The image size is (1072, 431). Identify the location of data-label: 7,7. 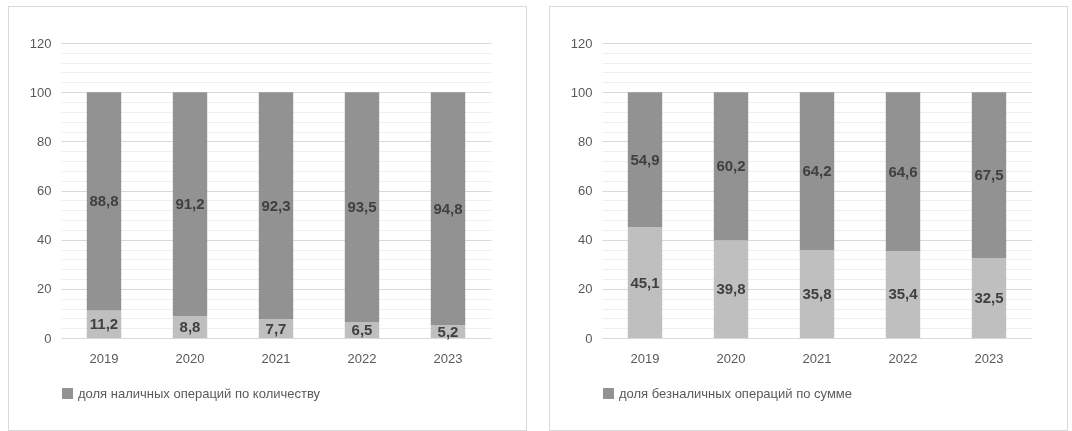
(276, 328).